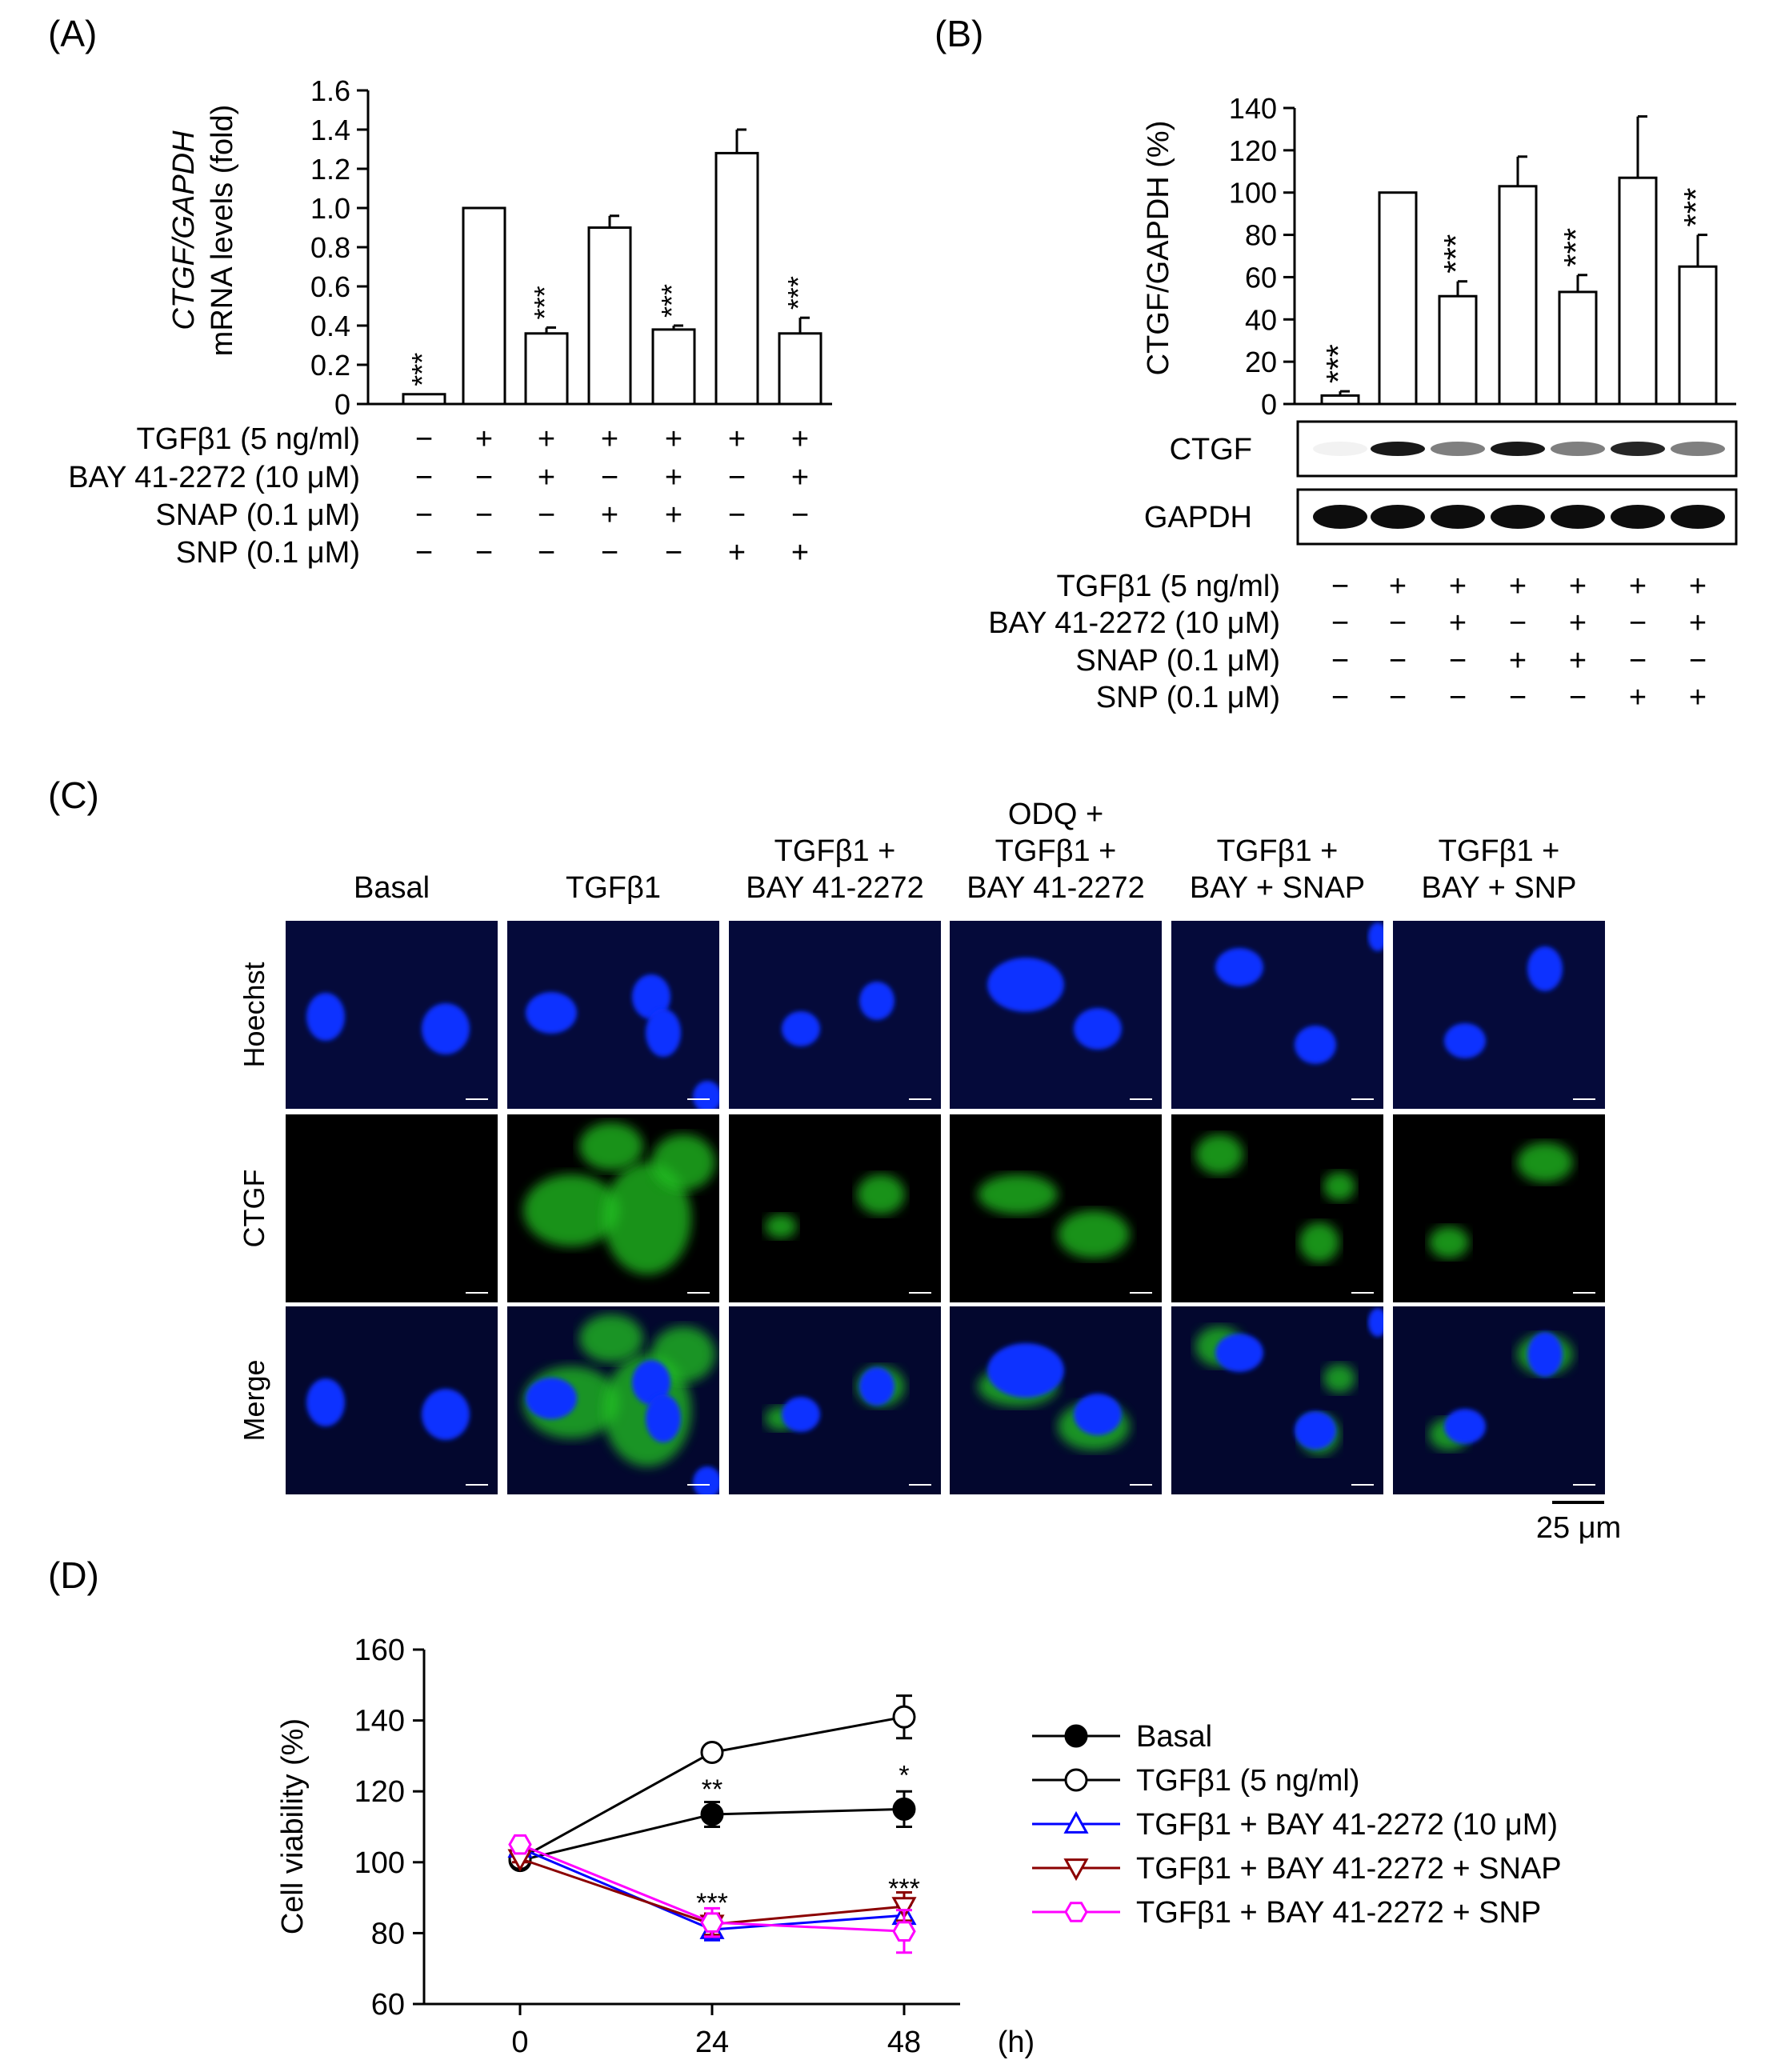 The width and height of the screenshot is (1769, 2072). I want to click on panel-label-d: (D), so click(73, 1575).